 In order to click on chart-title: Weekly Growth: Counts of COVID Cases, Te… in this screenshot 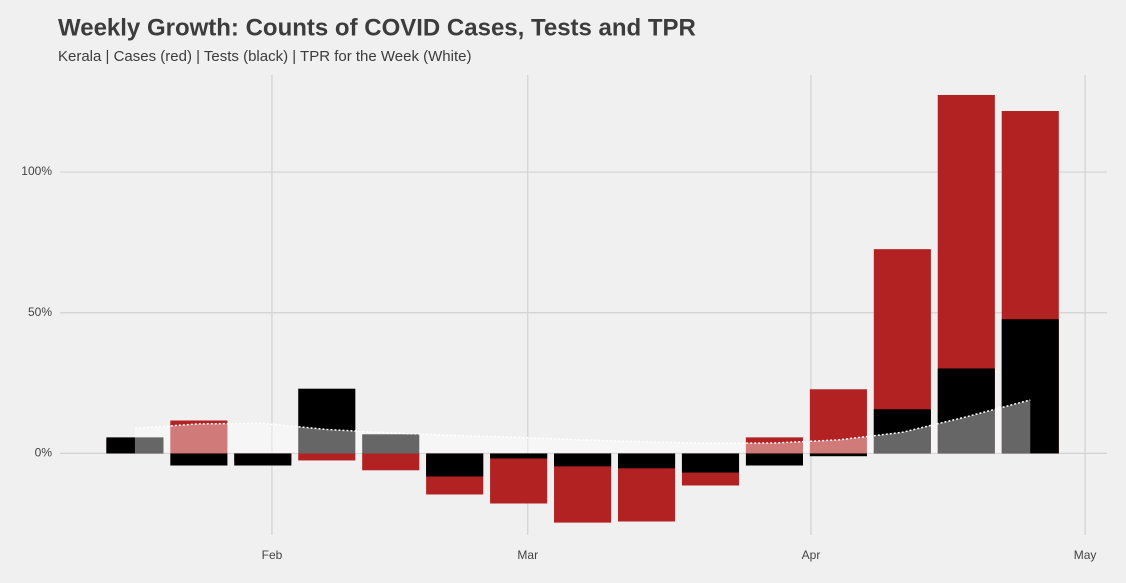, I will do `click(377, 27)`.